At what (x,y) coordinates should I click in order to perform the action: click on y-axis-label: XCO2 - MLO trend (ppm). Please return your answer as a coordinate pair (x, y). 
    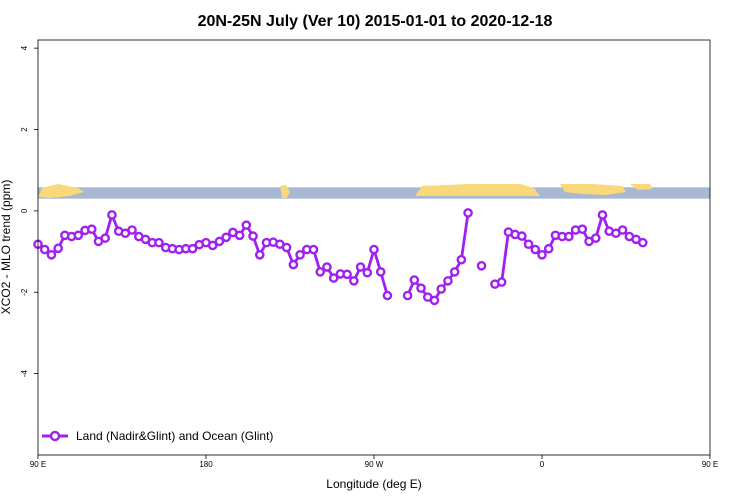
    Looking at the image, I should click on (6, 247).